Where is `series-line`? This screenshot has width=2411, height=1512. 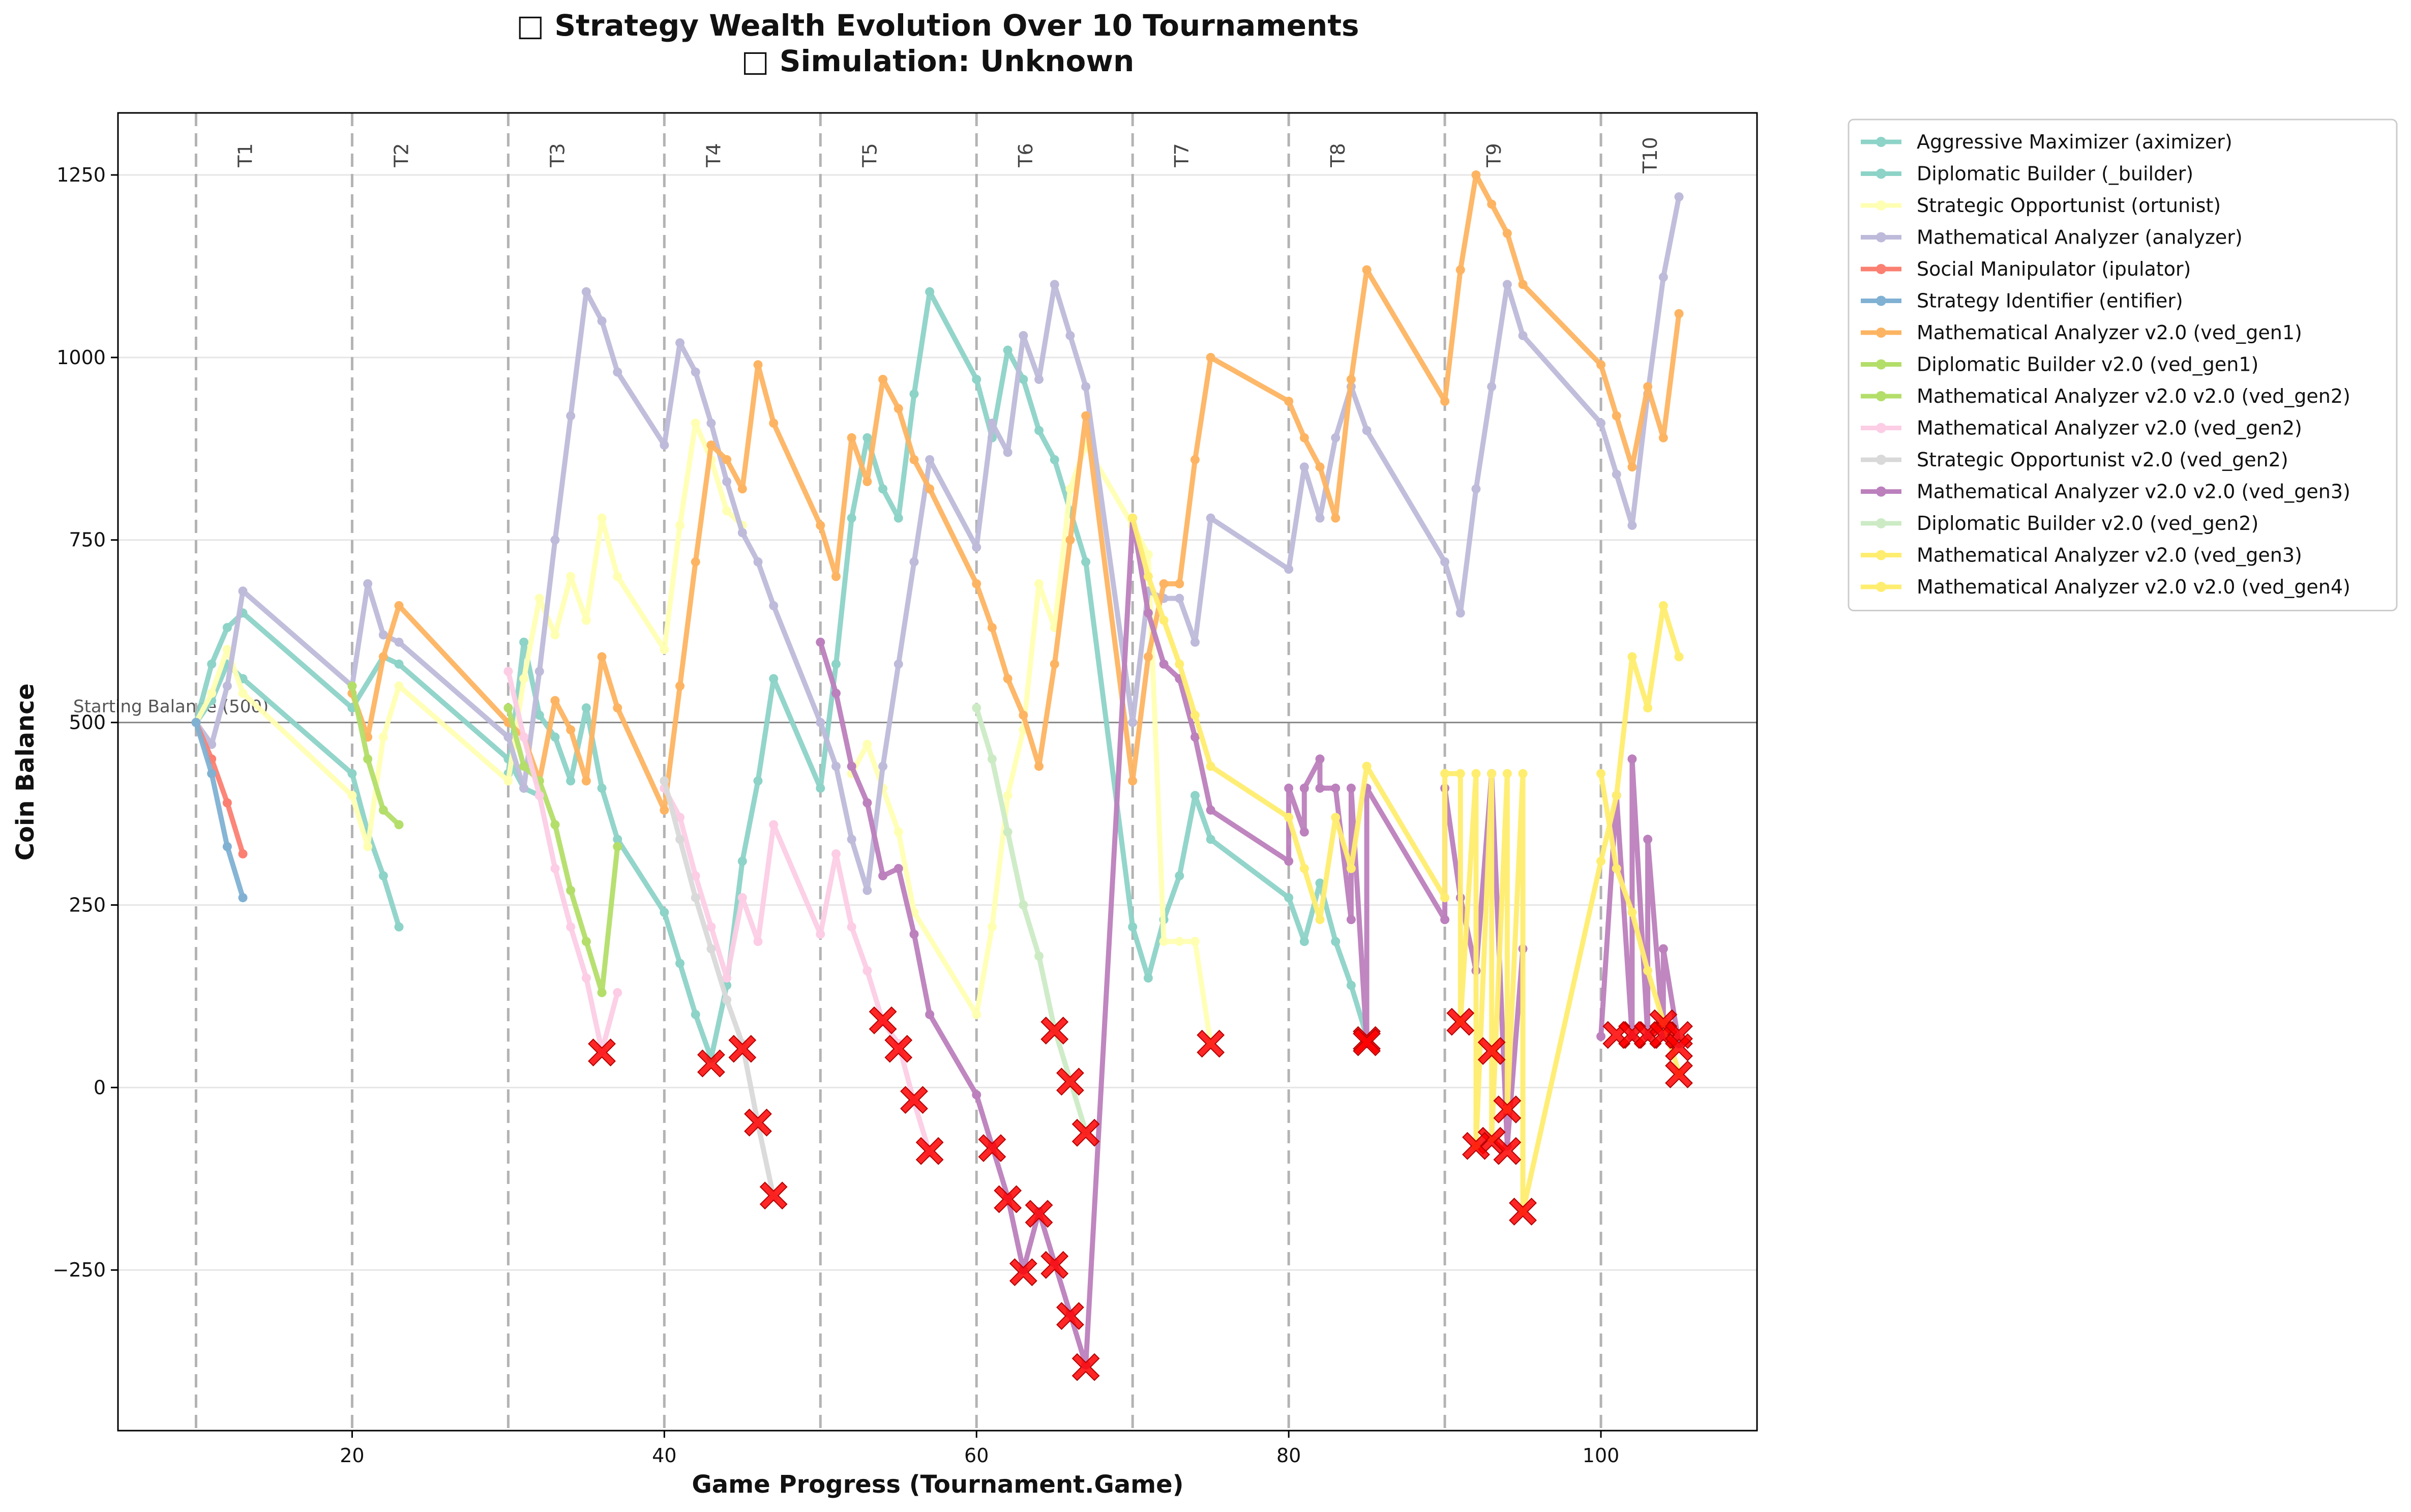 series-line is located at coordinates (367, 704).